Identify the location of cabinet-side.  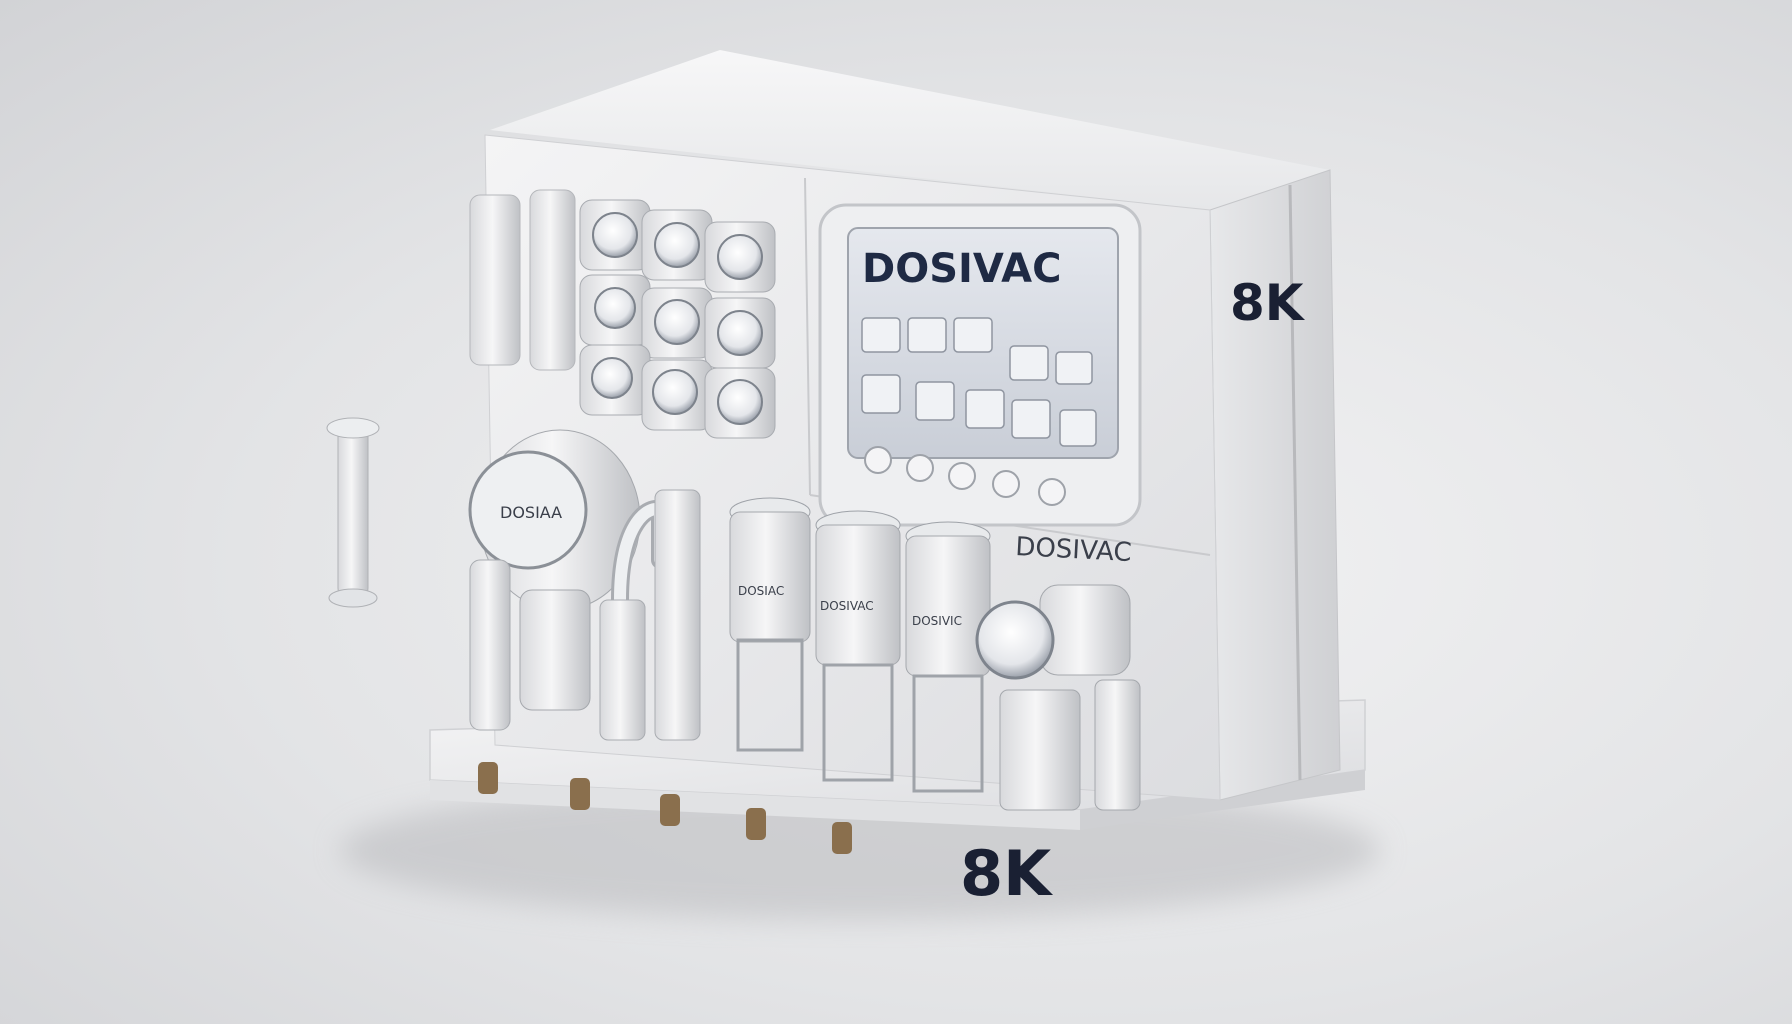
(1275, 485).